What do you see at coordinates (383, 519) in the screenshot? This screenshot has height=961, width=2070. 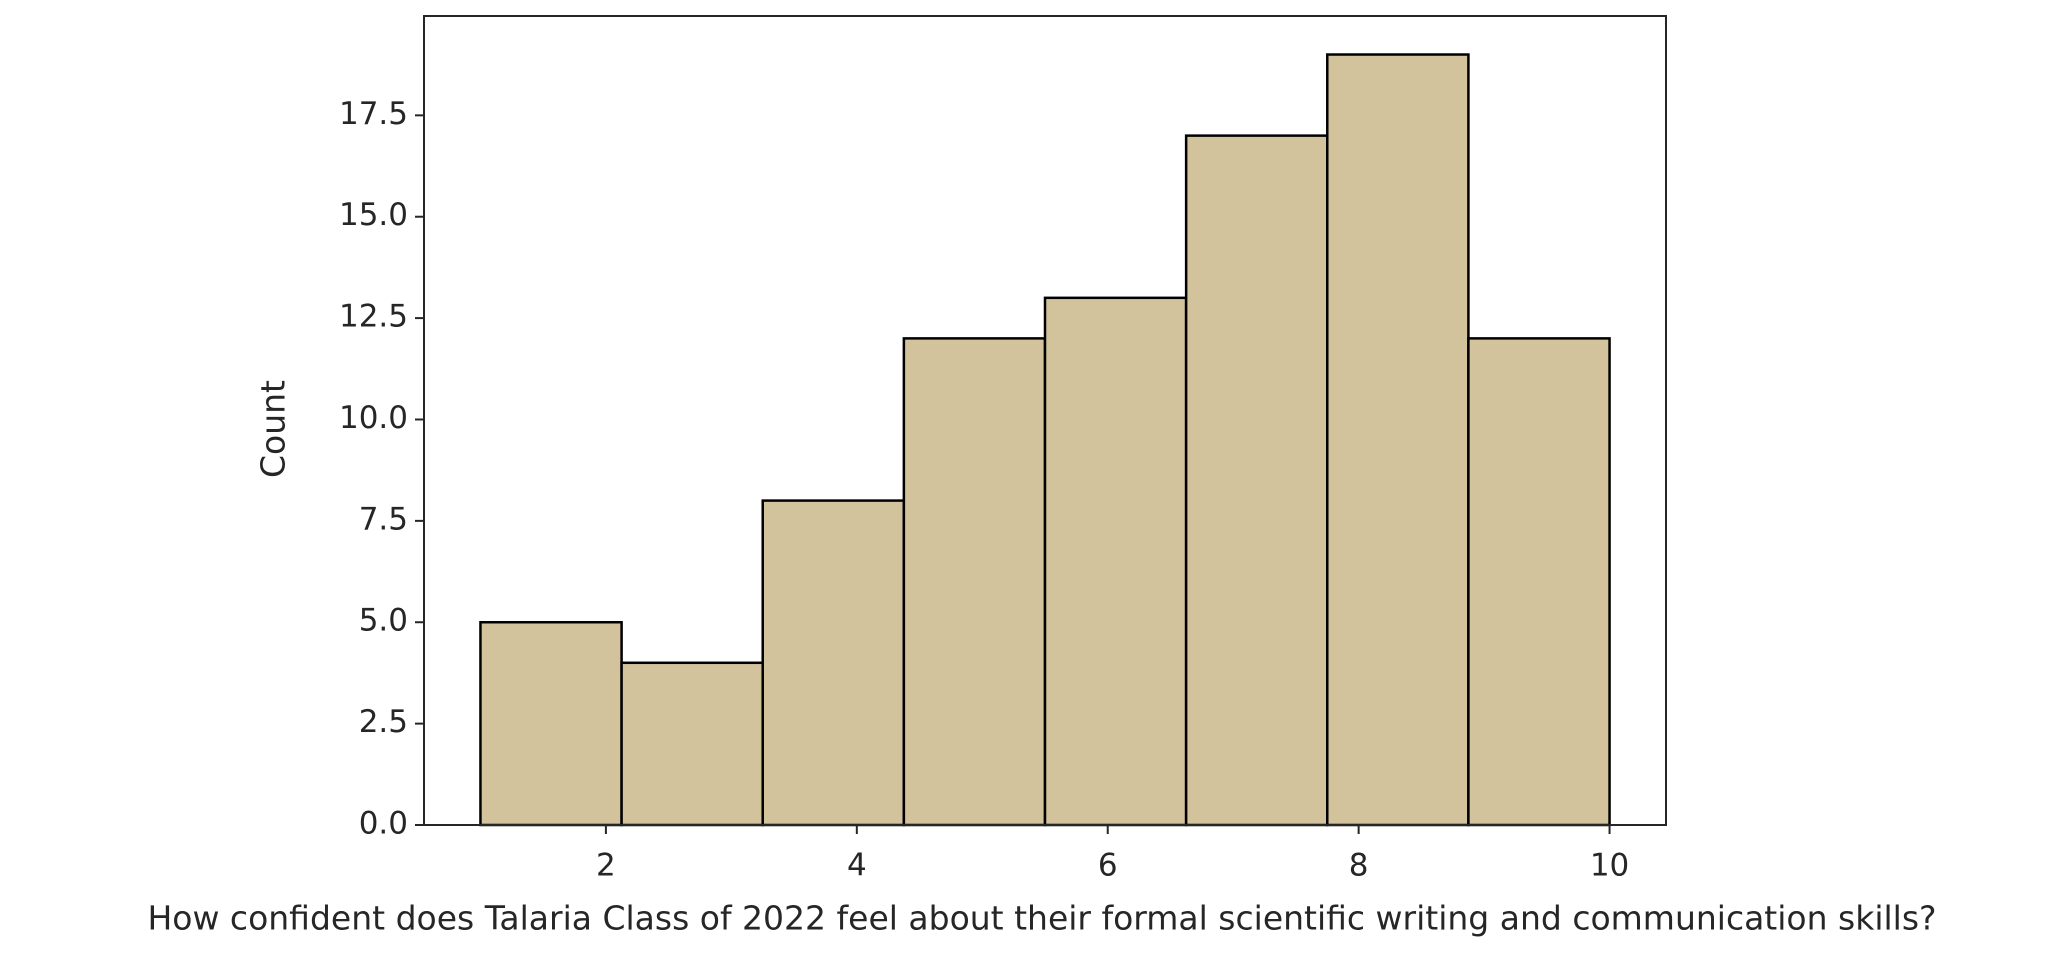 I see `y-tick-label: 7.5` at bounding box center [383, 519].